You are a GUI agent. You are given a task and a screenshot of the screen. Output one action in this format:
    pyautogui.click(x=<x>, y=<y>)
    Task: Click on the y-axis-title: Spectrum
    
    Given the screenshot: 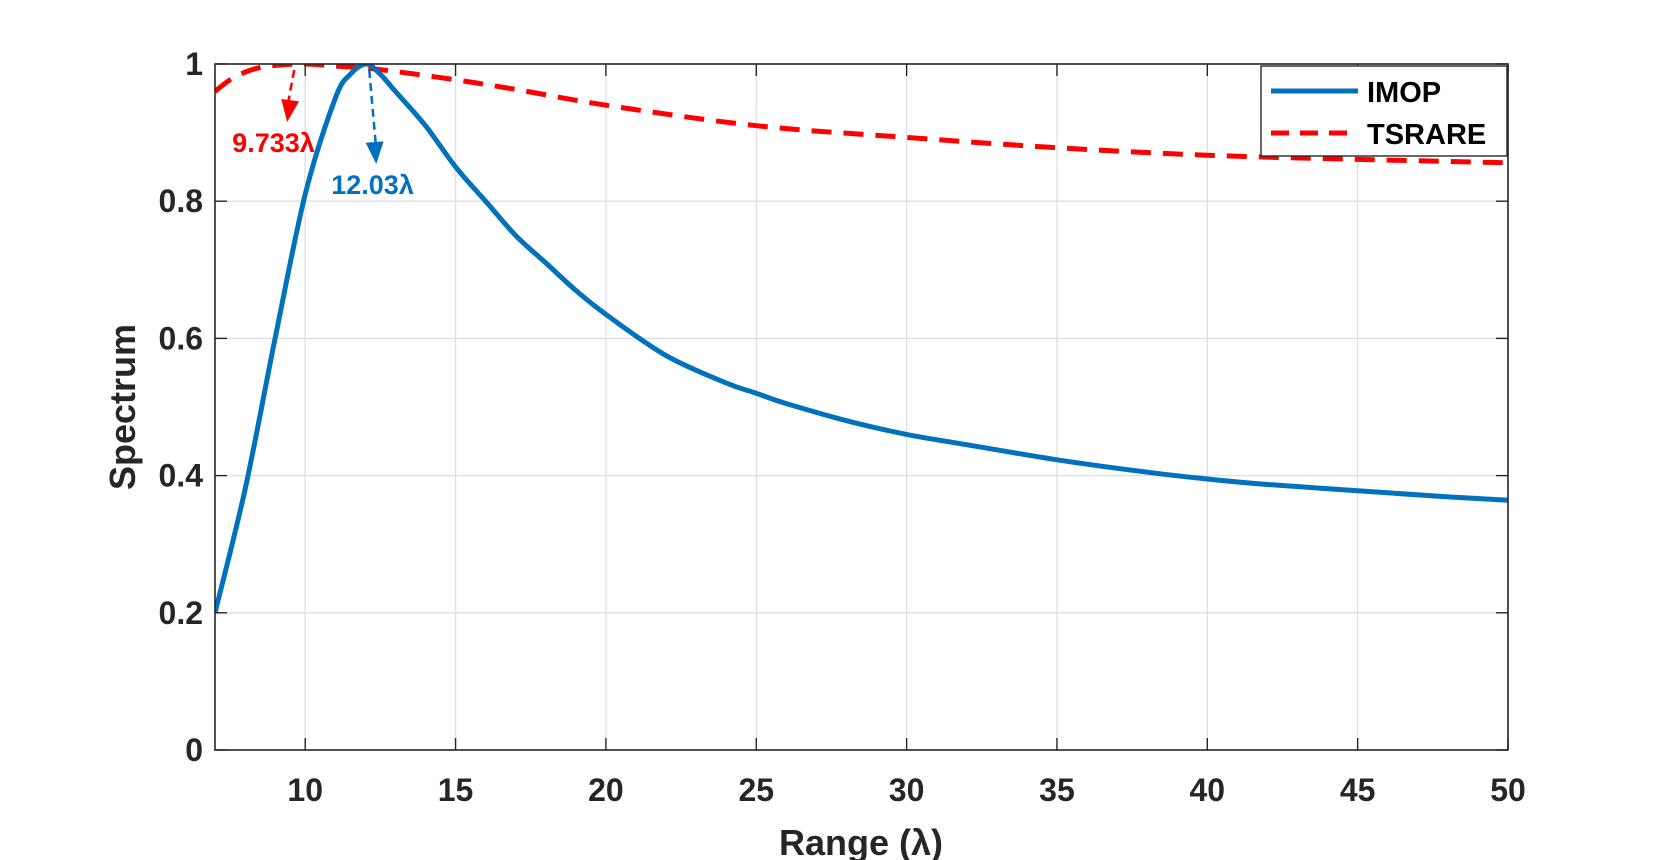 What is the action you would take?
    pyautogui.click(x=122, y=407)
    